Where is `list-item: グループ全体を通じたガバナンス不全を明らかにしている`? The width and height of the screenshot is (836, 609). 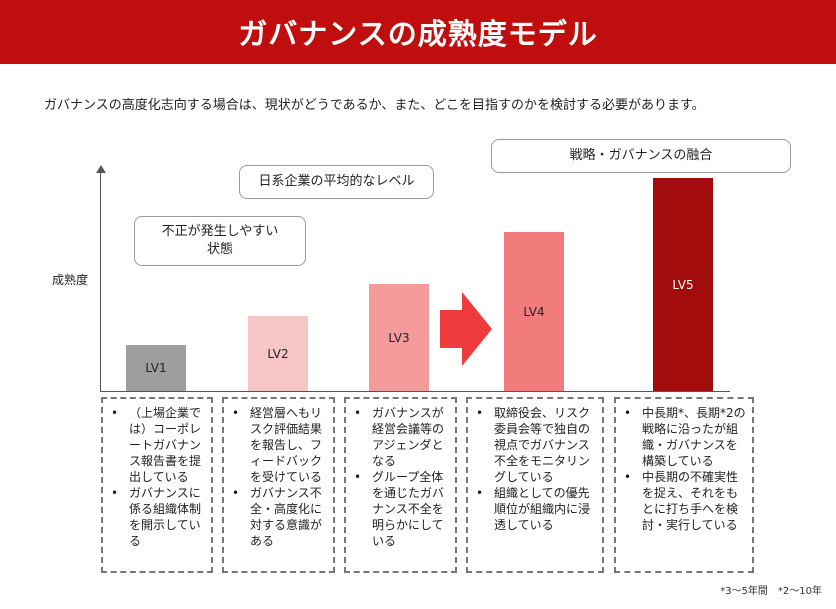 list-item: グループ全体を通じたガバナンス不全を明らかにしている is located at coordinates (400, 509).